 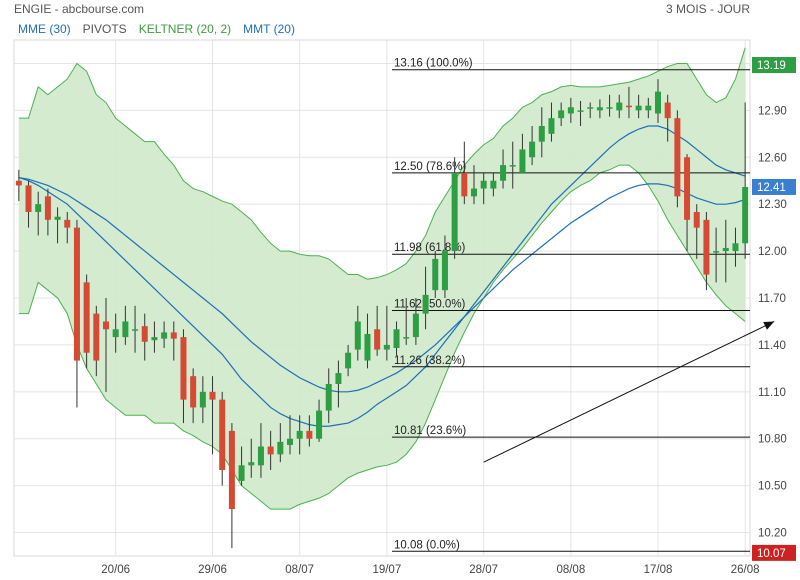 I want to click on period-selector: 3 MOIS - JOUR, so click(x=707, y=9).